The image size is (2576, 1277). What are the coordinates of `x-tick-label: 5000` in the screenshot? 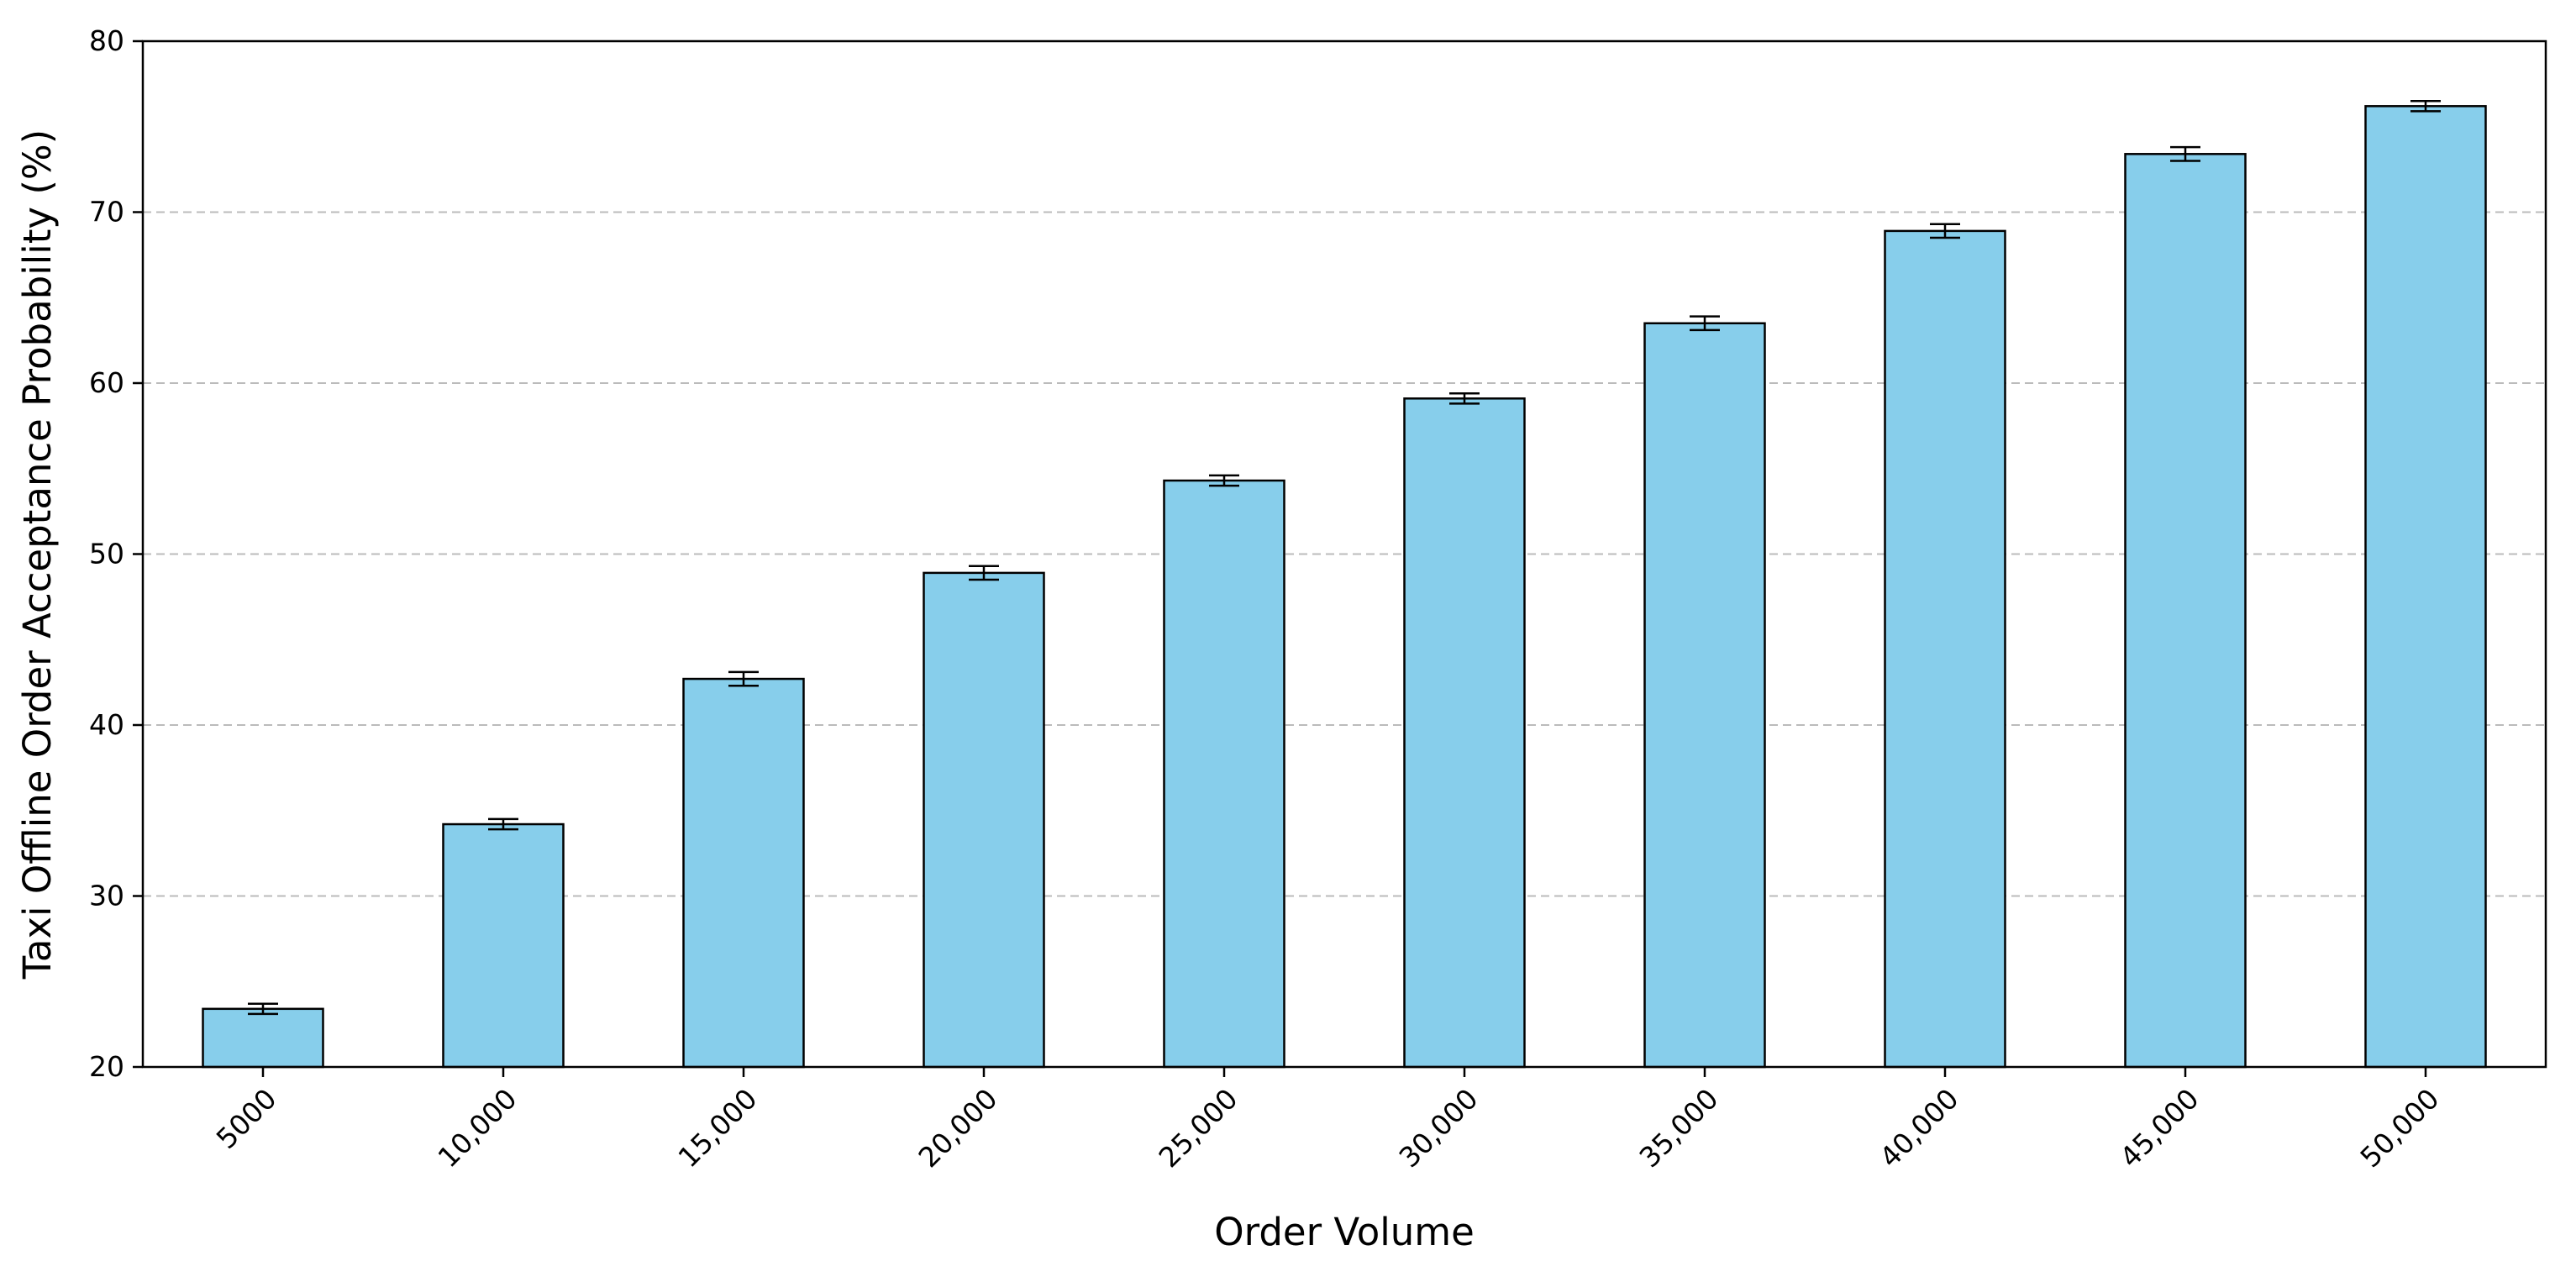 It's located at (246, 1118).